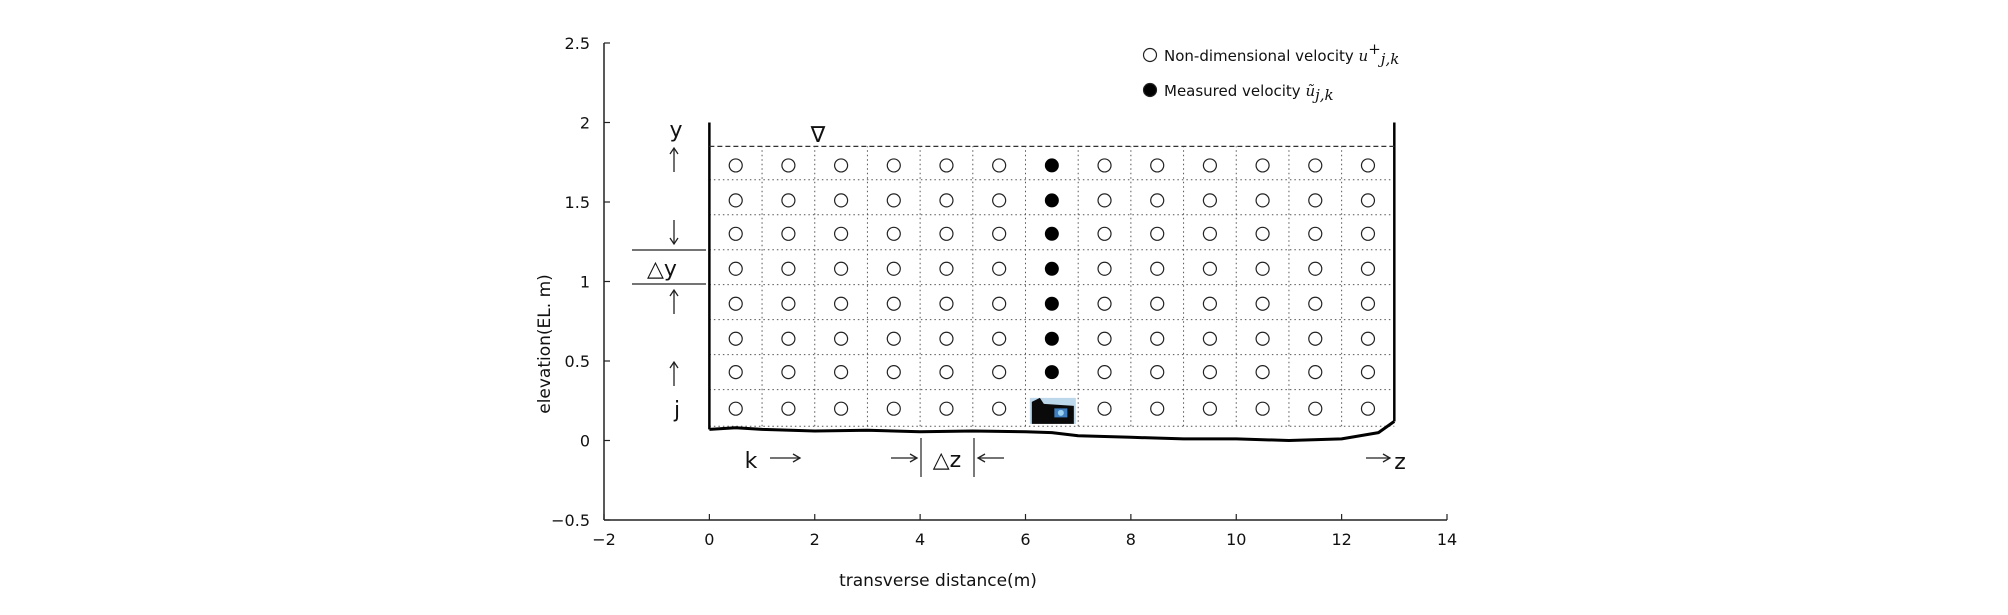  Describe the element at coordinates (604, 539) in the screenshot. I see `x-tick-label: −2` at that location.